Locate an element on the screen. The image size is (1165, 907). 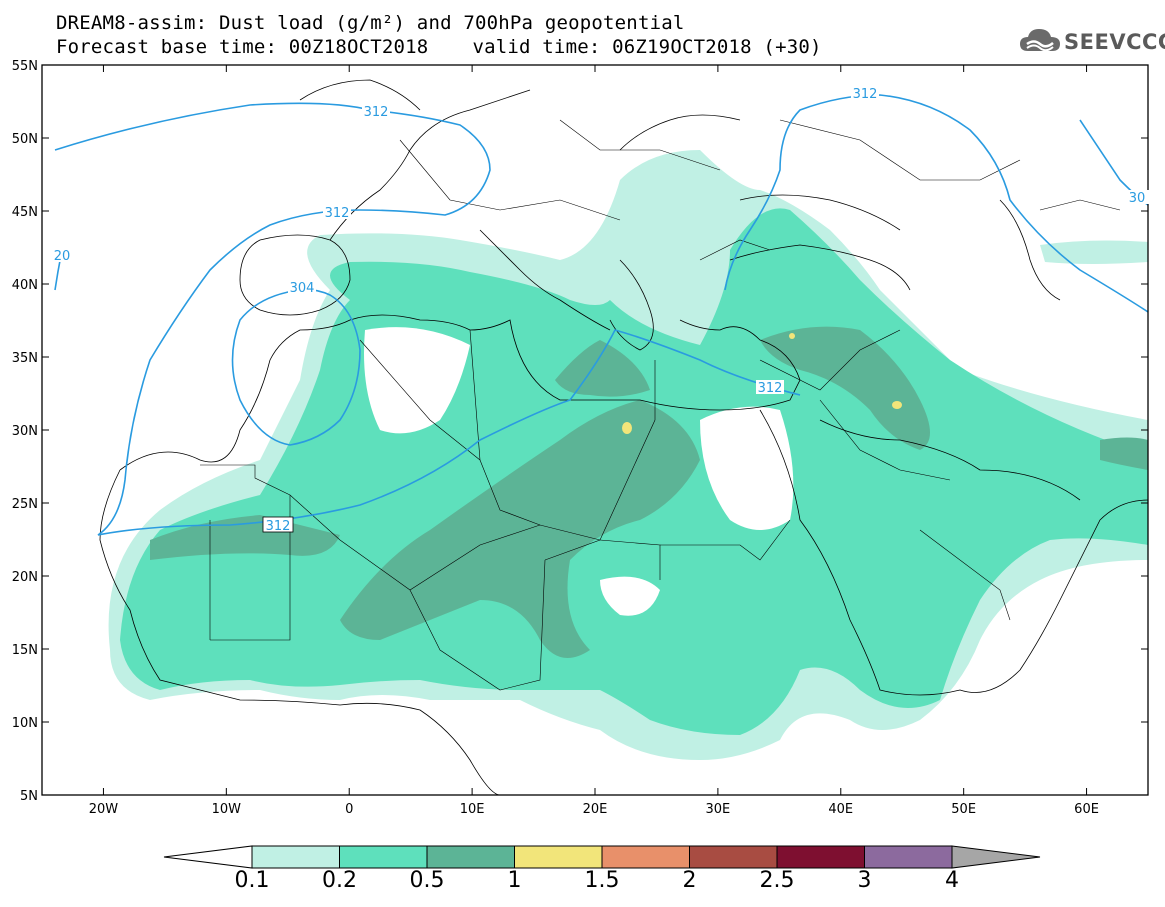
lat-label: 55N is located at coordinates (25, 66).